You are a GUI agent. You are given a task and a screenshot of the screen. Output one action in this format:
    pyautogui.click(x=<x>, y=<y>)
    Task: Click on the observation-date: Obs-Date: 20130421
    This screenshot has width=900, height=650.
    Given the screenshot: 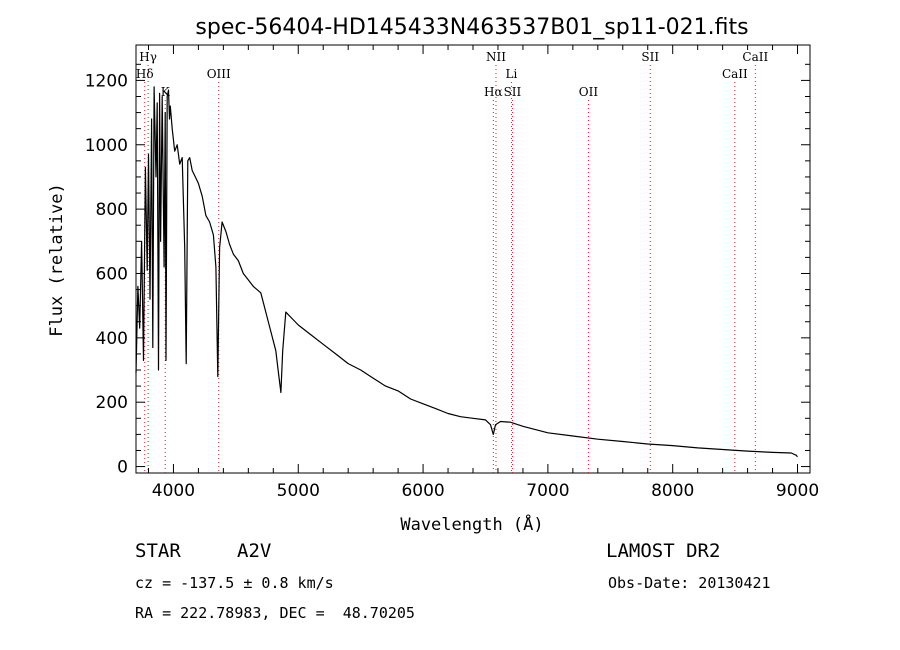 What is the action you would take?
    pyautogui.click(x=689, y=583)
    